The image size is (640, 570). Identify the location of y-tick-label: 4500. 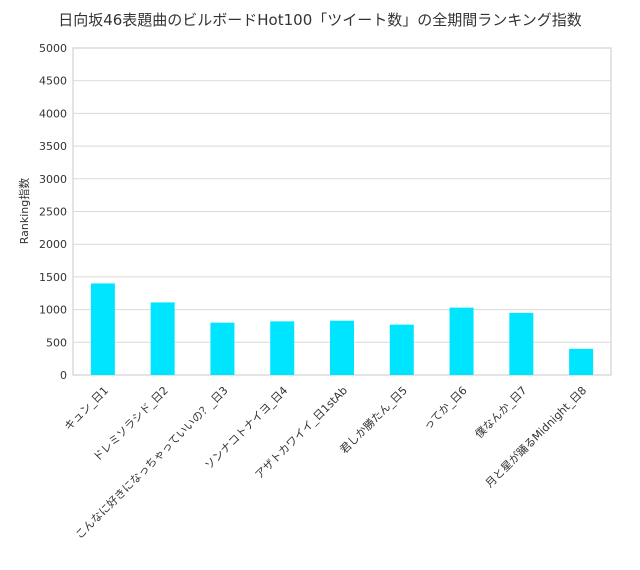
(53, 81).